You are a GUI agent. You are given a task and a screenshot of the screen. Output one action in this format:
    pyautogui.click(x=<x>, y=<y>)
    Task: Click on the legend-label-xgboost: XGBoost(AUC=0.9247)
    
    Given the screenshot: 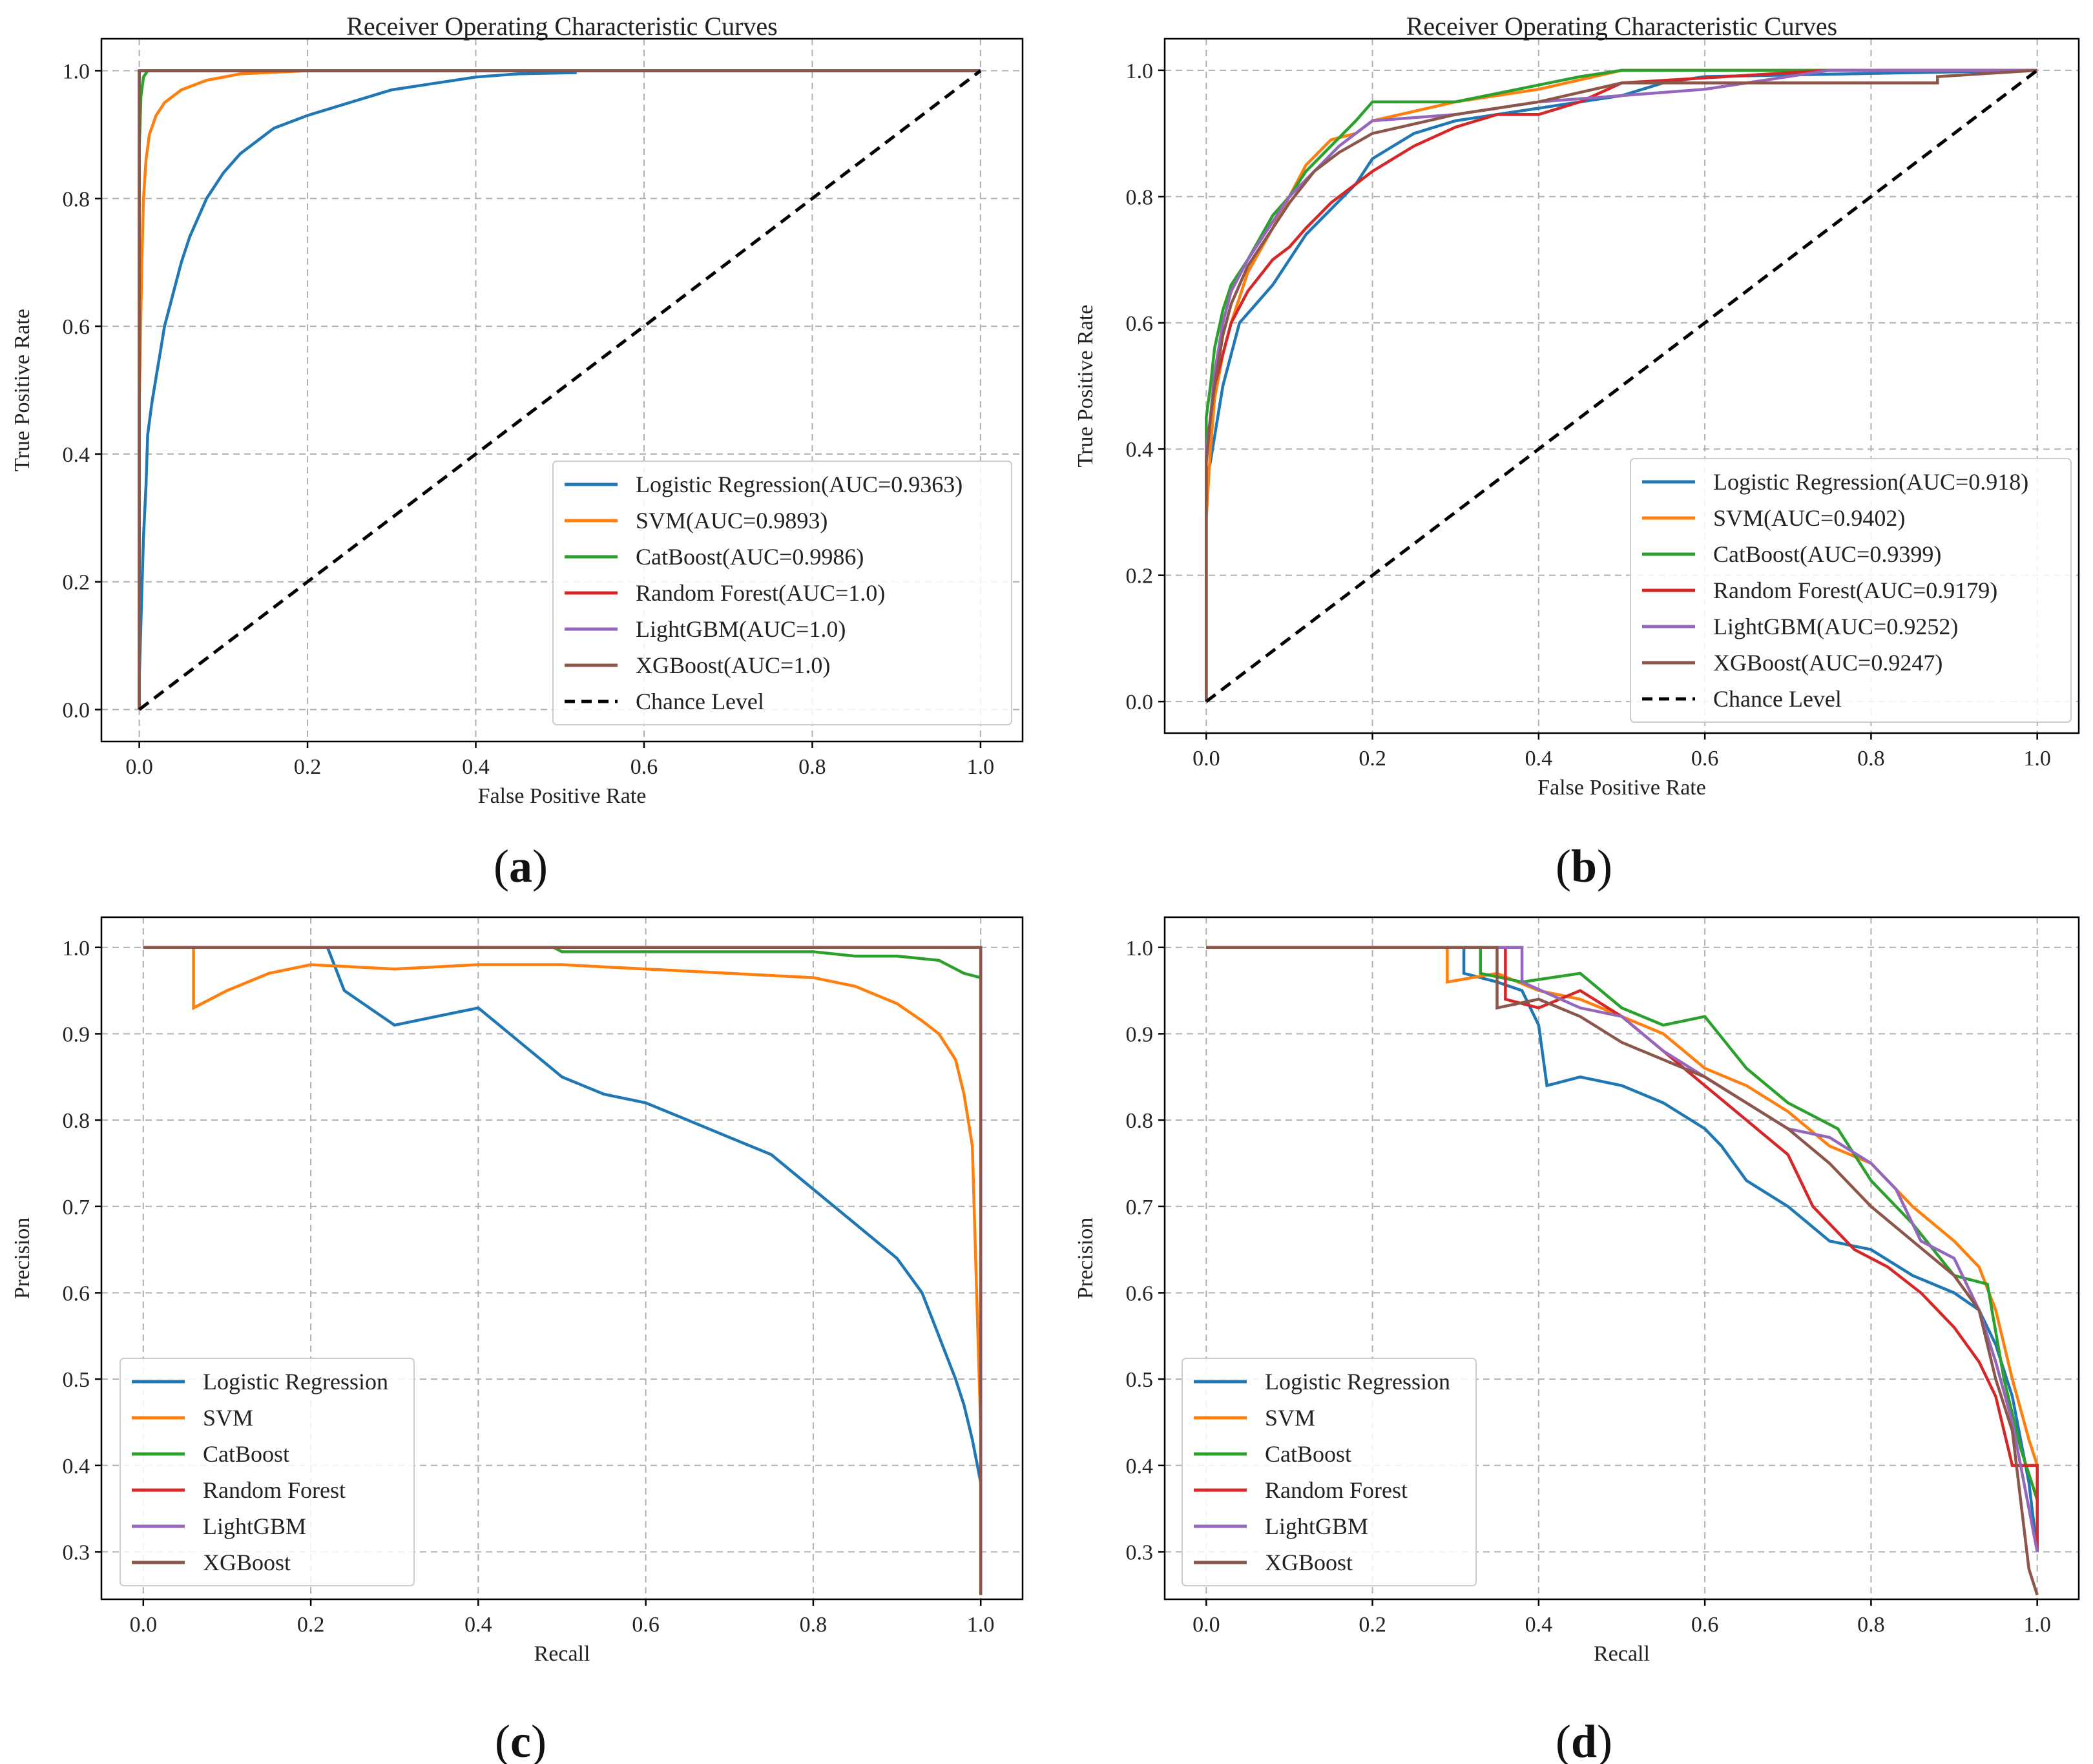 What is the action you would take?
    pyautogui.click(x=1828, y=663)
    